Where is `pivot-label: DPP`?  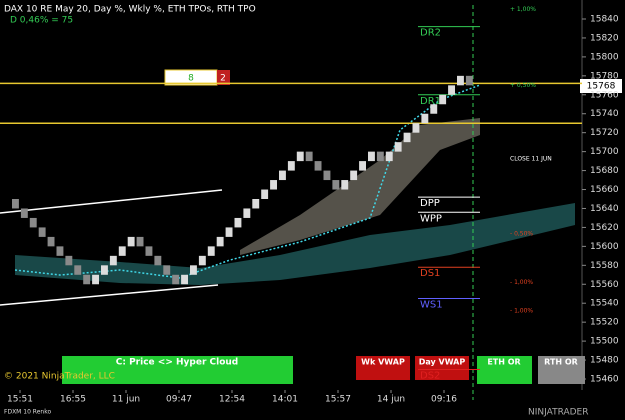
pivot-label: DPP is located at coordinates (430, 203).